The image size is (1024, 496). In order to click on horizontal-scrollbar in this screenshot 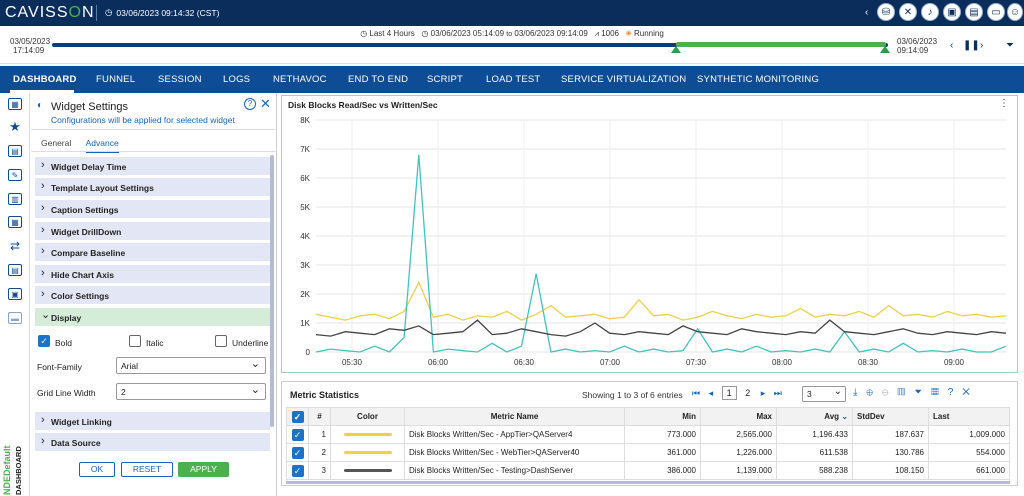, I will do `click(648, 482)`.